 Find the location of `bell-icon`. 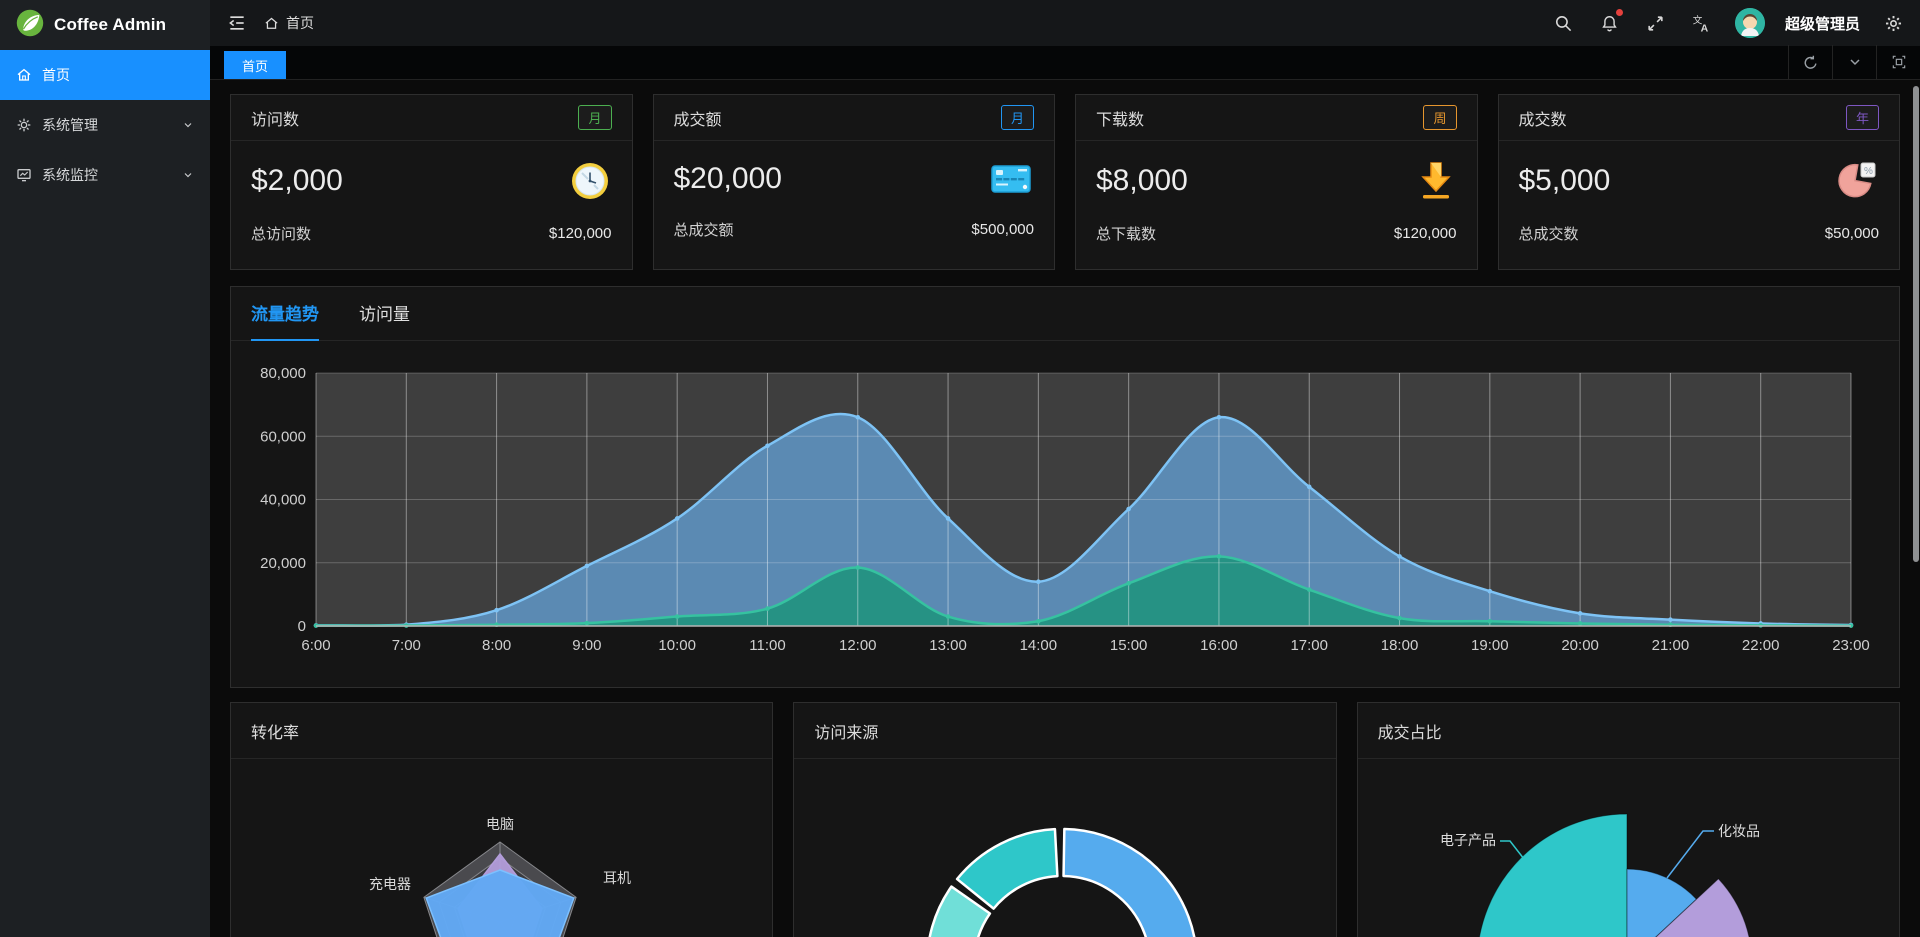

bell-icon is located at coordinates (1610, 23).